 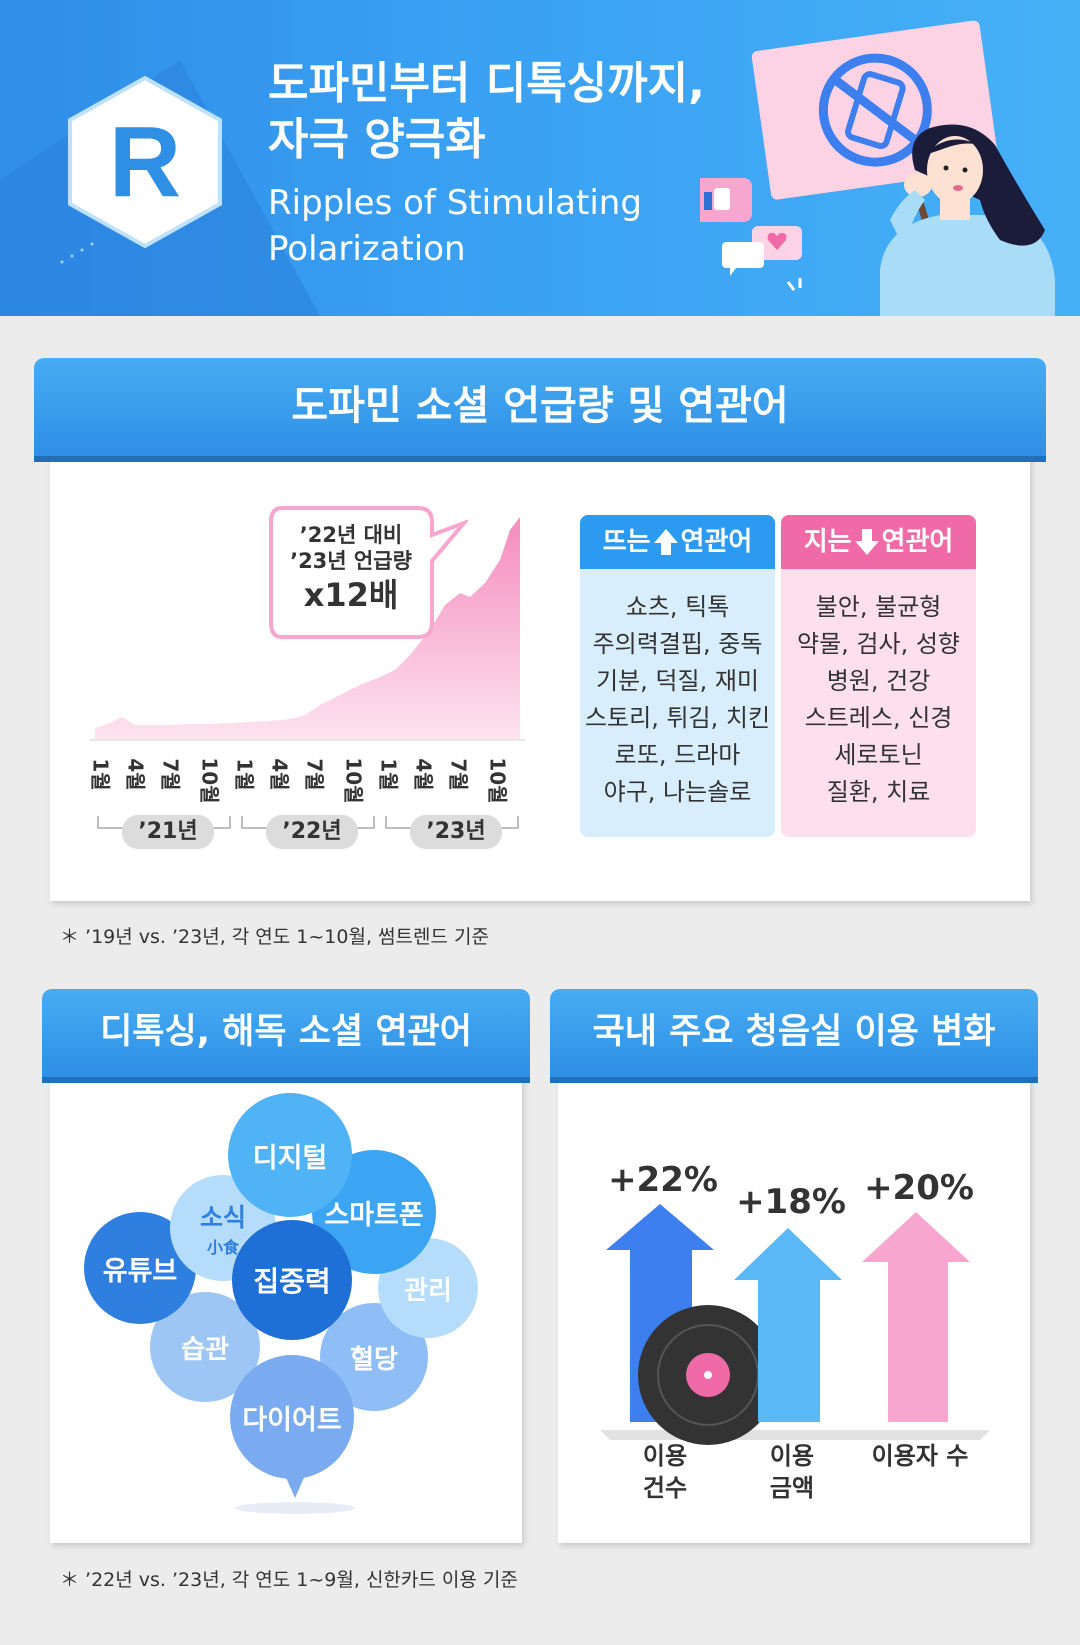 What do you see at coordinates (222, 1247) in the screenshot?
I see `bubble-sublabel: 小食` at bounding box center [222, 1247].